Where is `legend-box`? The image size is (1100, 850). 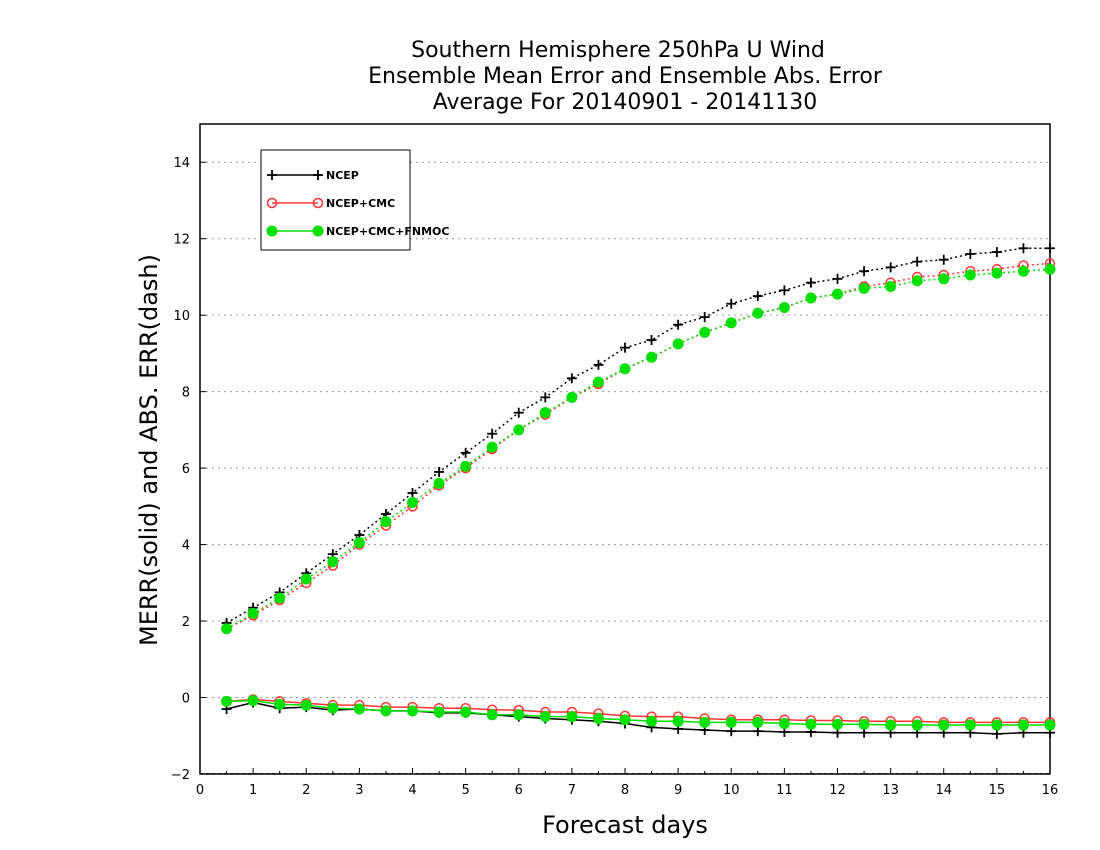 legend-box is located at coordinates (335, 200).